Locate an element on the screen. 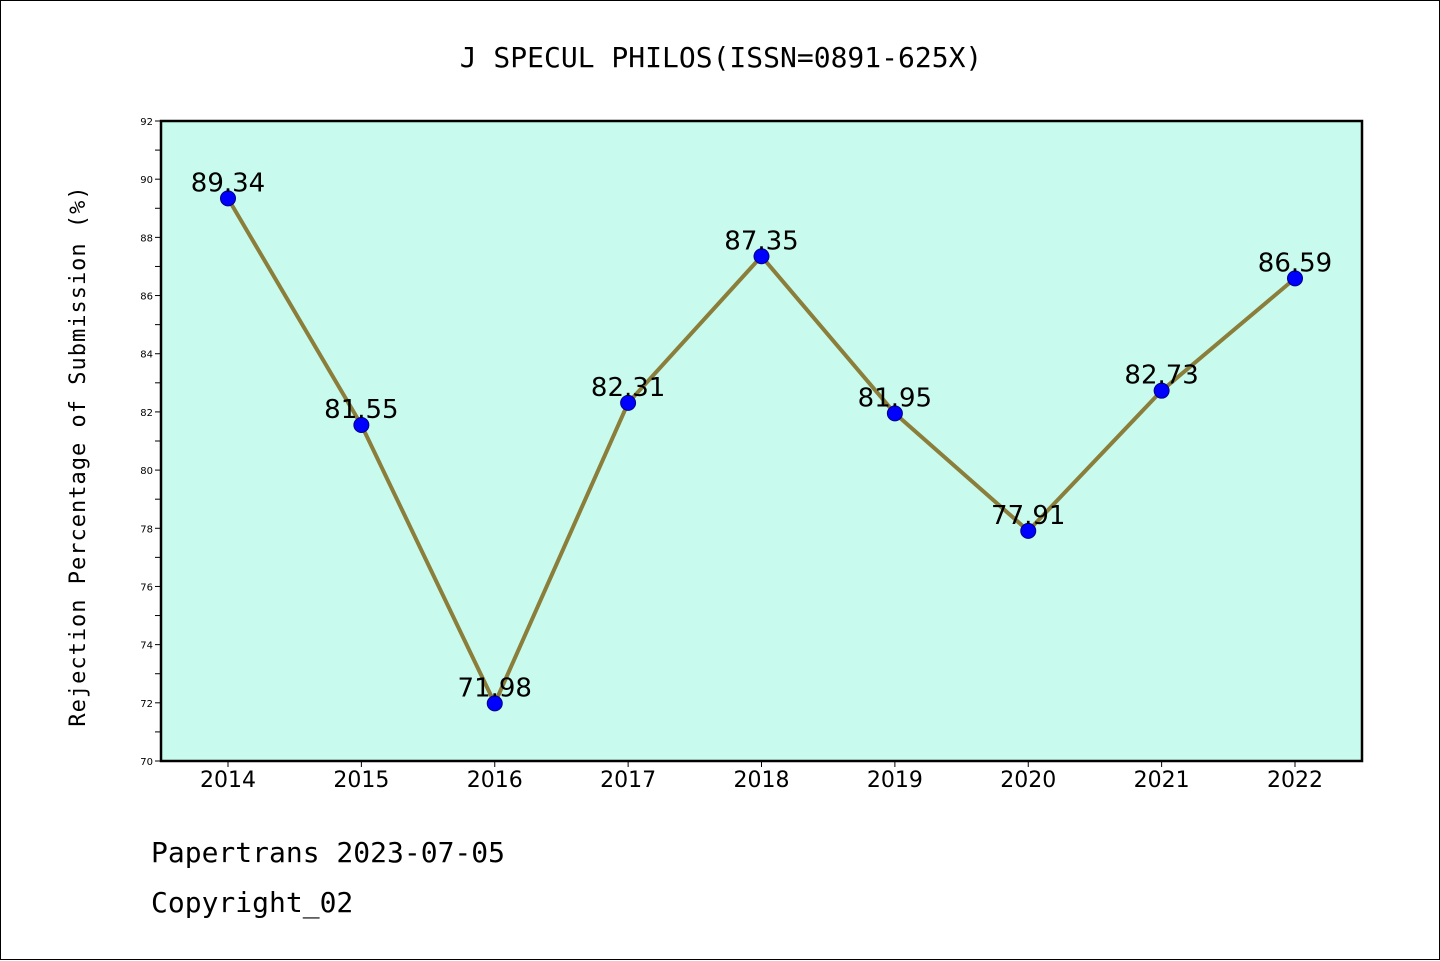  x-tick-label: 2018 is located at coordinates (762, 780).